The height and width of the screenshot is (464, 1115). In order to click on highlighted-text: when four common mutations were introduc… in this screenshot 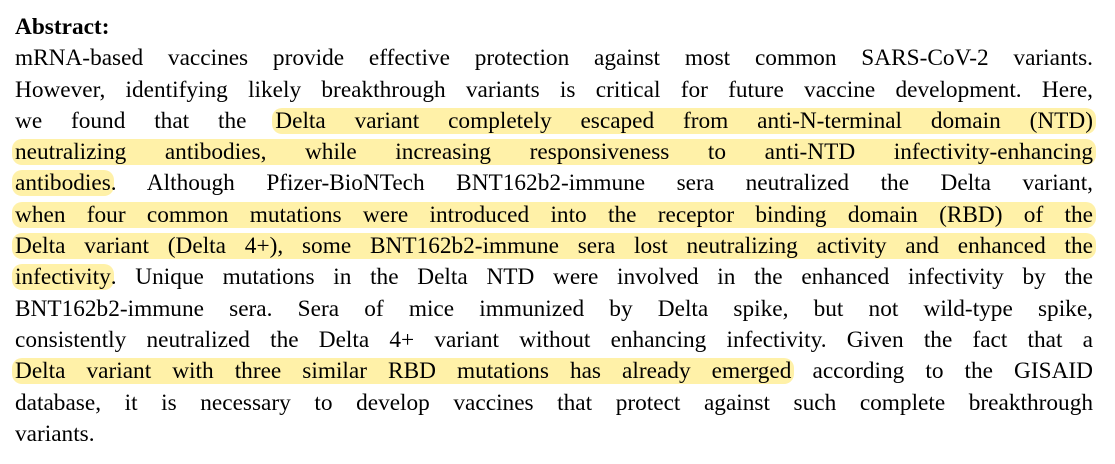, I will do `click(554, 214)`.